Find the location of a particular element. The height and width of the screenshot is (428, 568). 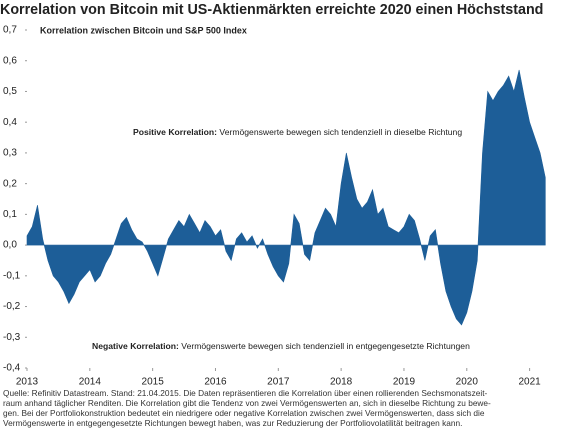

y-tick-label: 0,6 is located at coordinates (10, 60).